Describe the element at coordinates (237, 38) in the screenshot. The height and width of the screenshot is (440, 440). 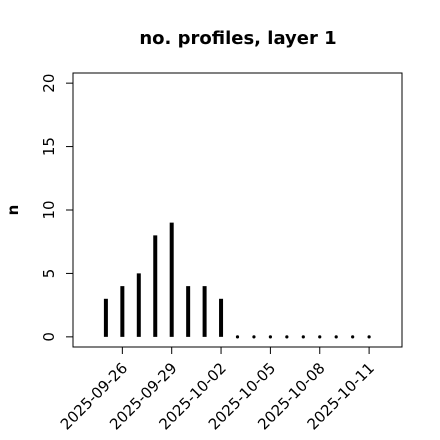
I see `chart-title: no. profiles, layer 1` at that location.